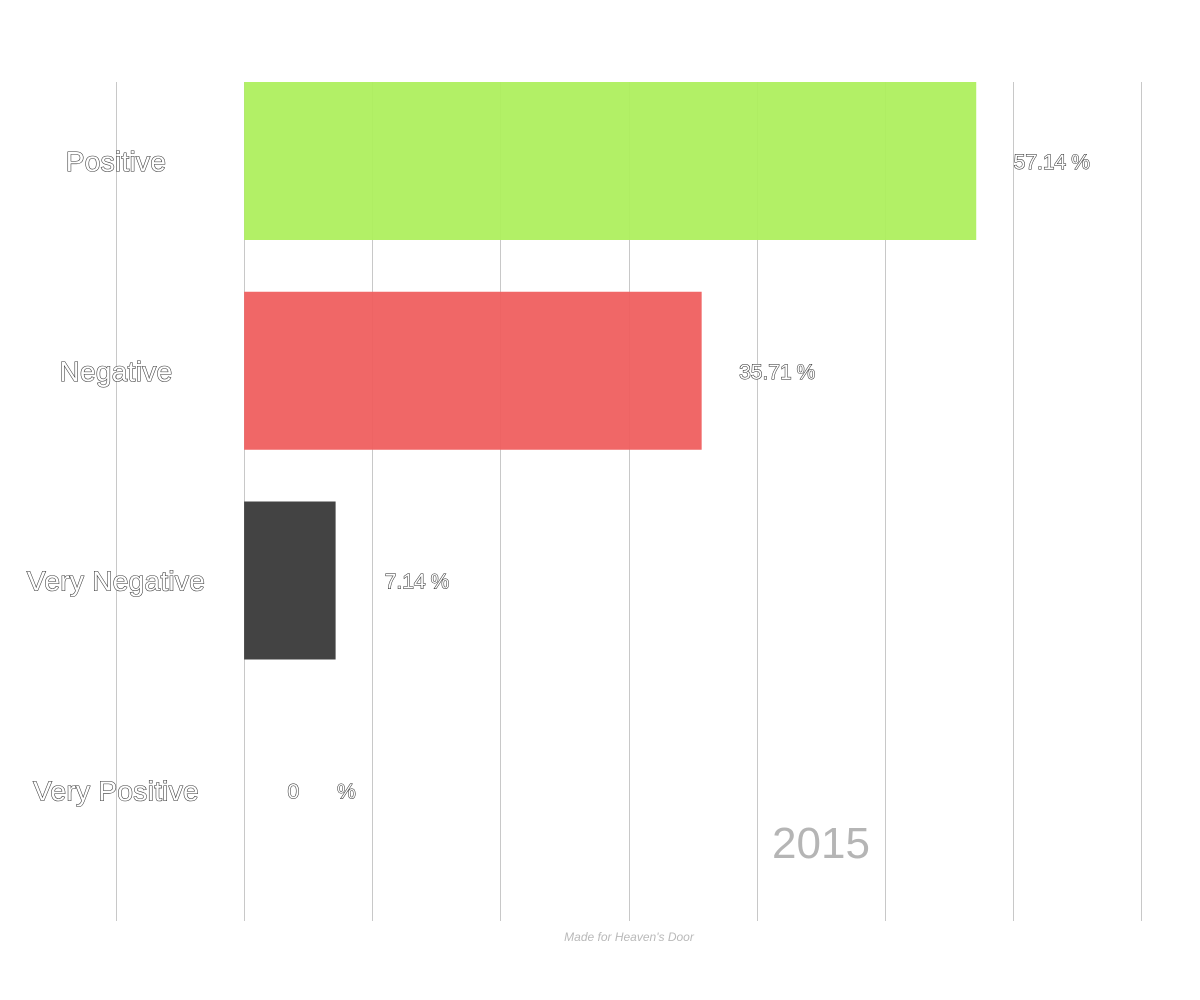 The image size is (1200, 1000). What do you see at coordinates (116, 790) in the screenshot?
I see `category-label: Very Positive` at bounding box center [116, 790].